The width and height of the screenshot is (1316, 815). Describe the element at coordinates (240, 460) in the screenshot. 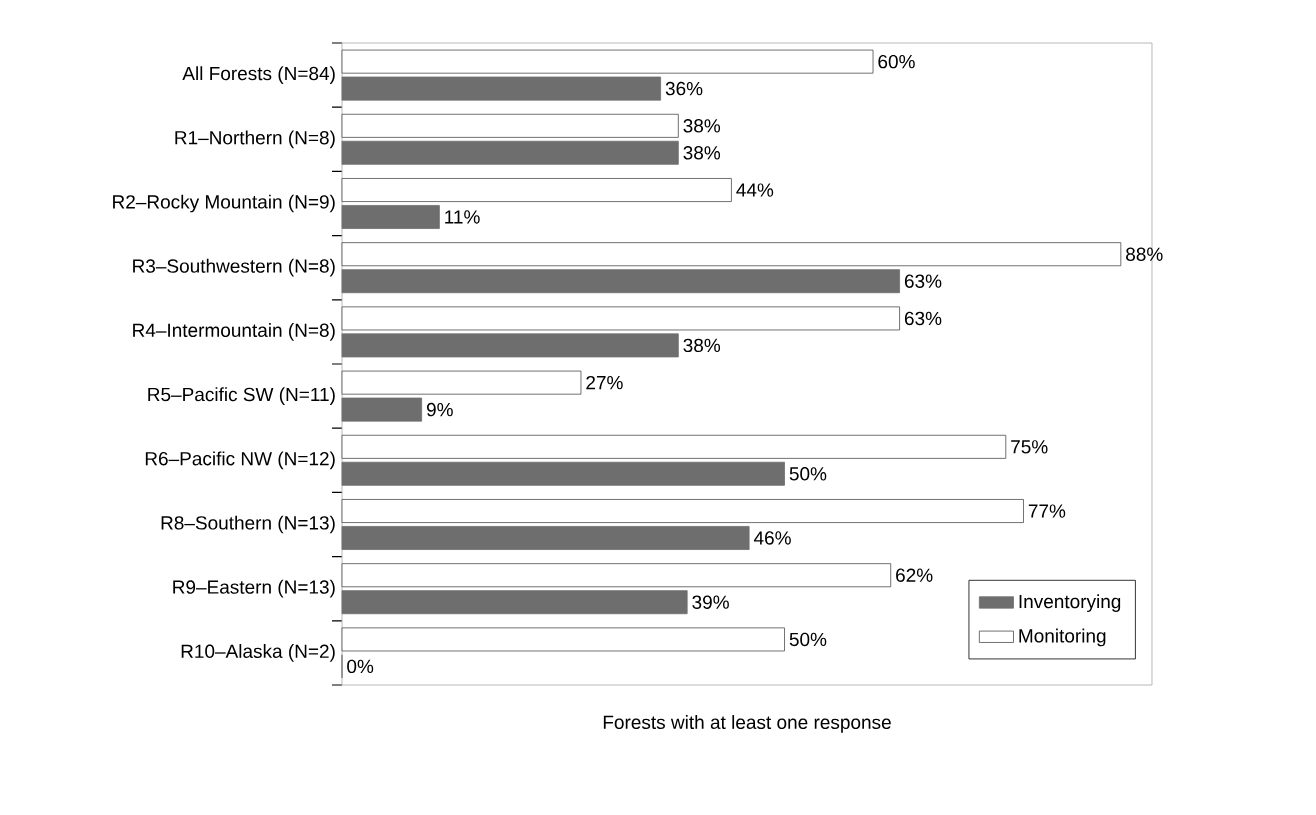

I see `y-tick-label: R6–Pacific NW (N=12)` at that location.